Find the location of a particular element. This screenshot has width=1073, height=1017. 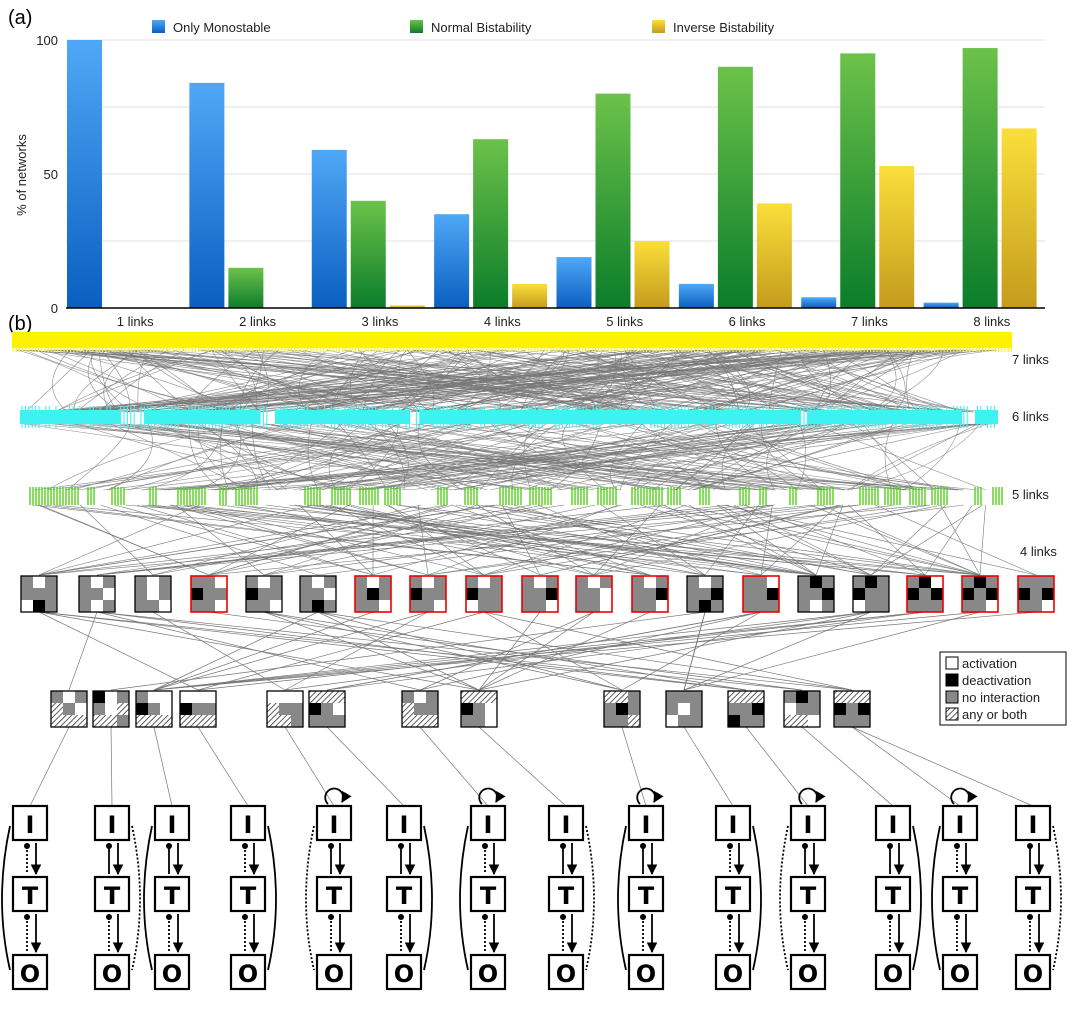

band-6-links is located at coordinates (342, 417).